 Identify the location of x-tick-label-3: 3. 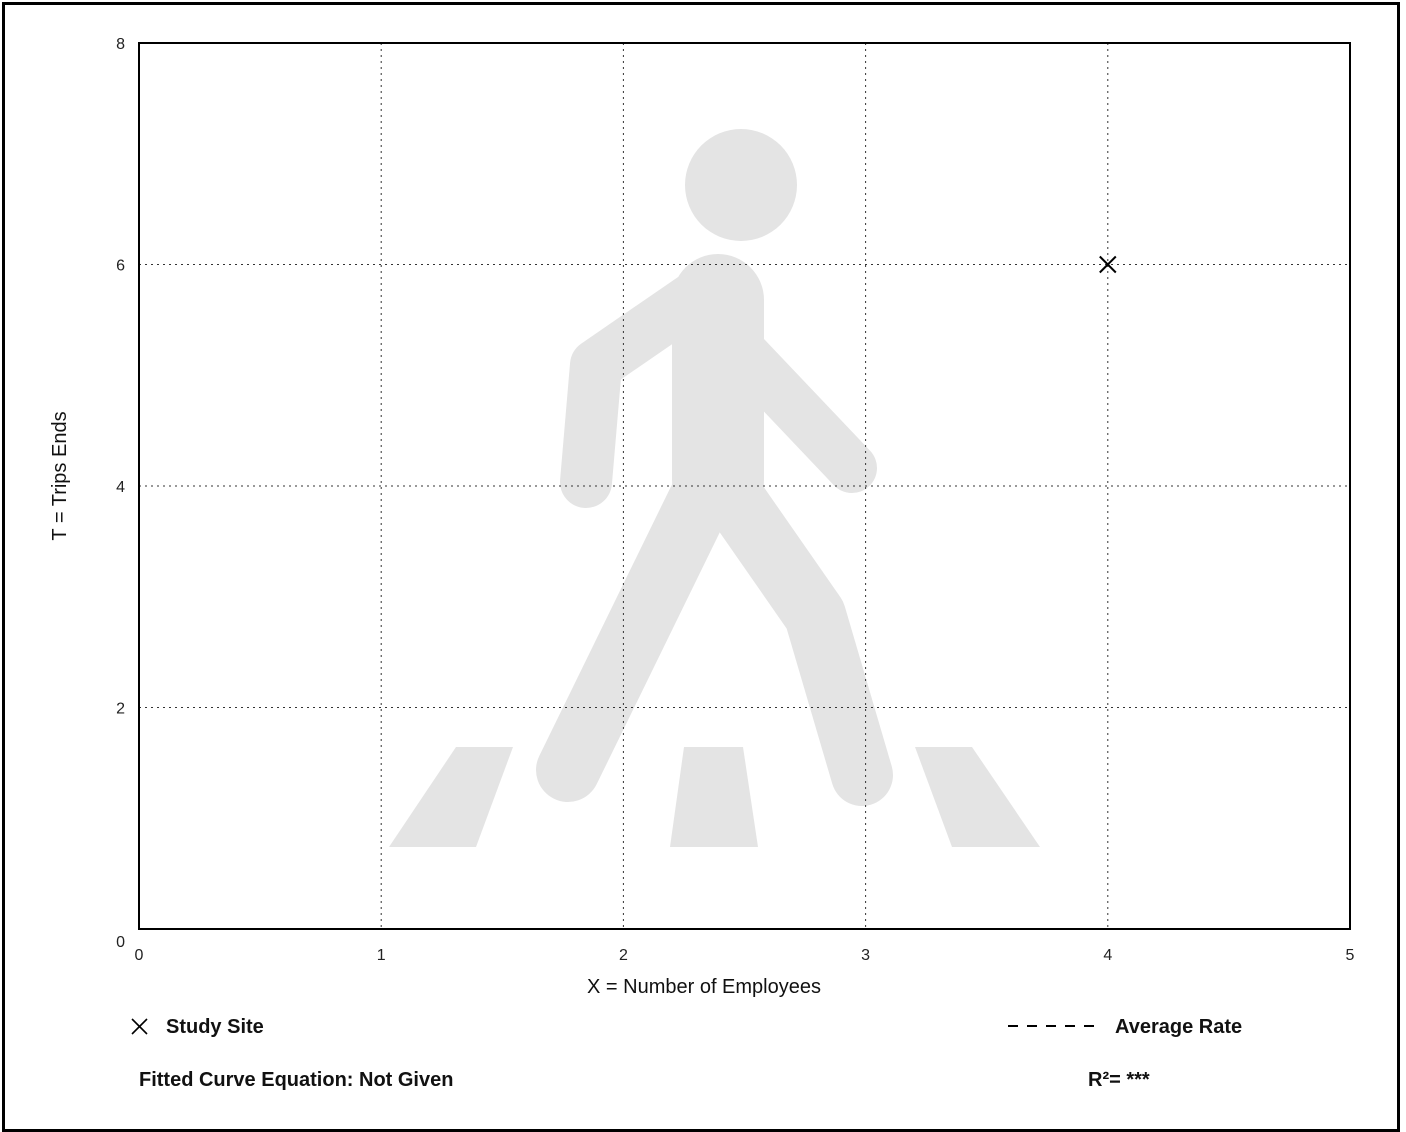
(865, 955).